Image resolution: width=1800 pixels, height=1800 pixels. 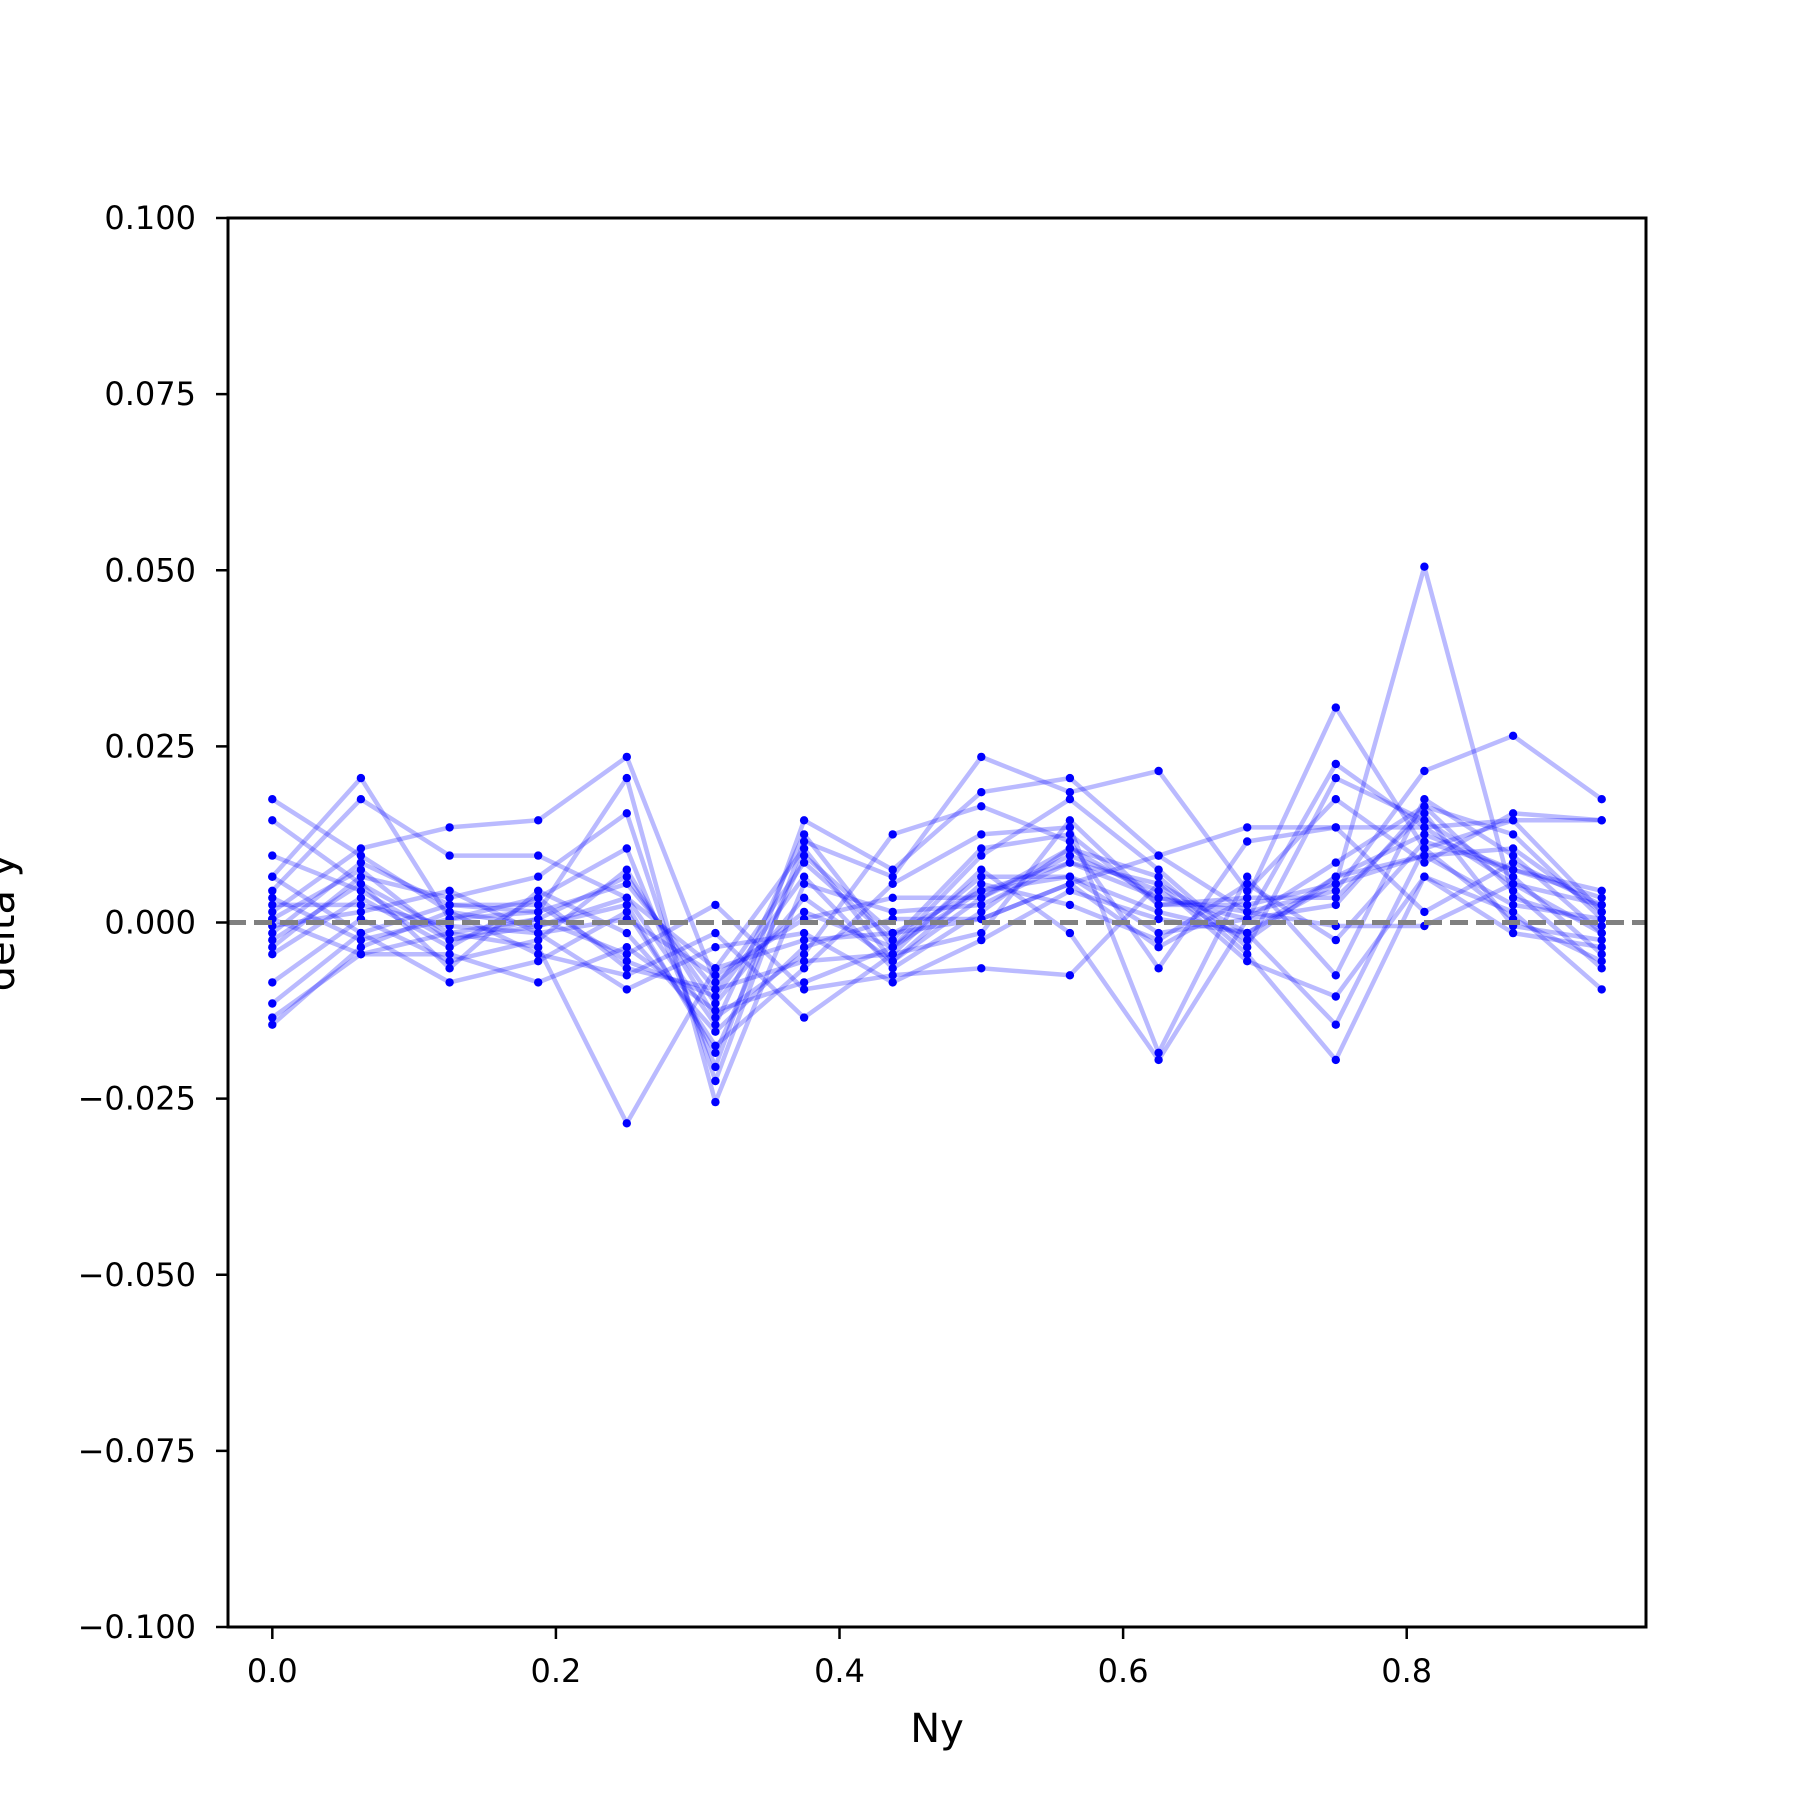 What do you see at coordinates (137, 1451) in the screenshot?
I see `y-tick-label: −0.075` at bounding box center [137, 1451].